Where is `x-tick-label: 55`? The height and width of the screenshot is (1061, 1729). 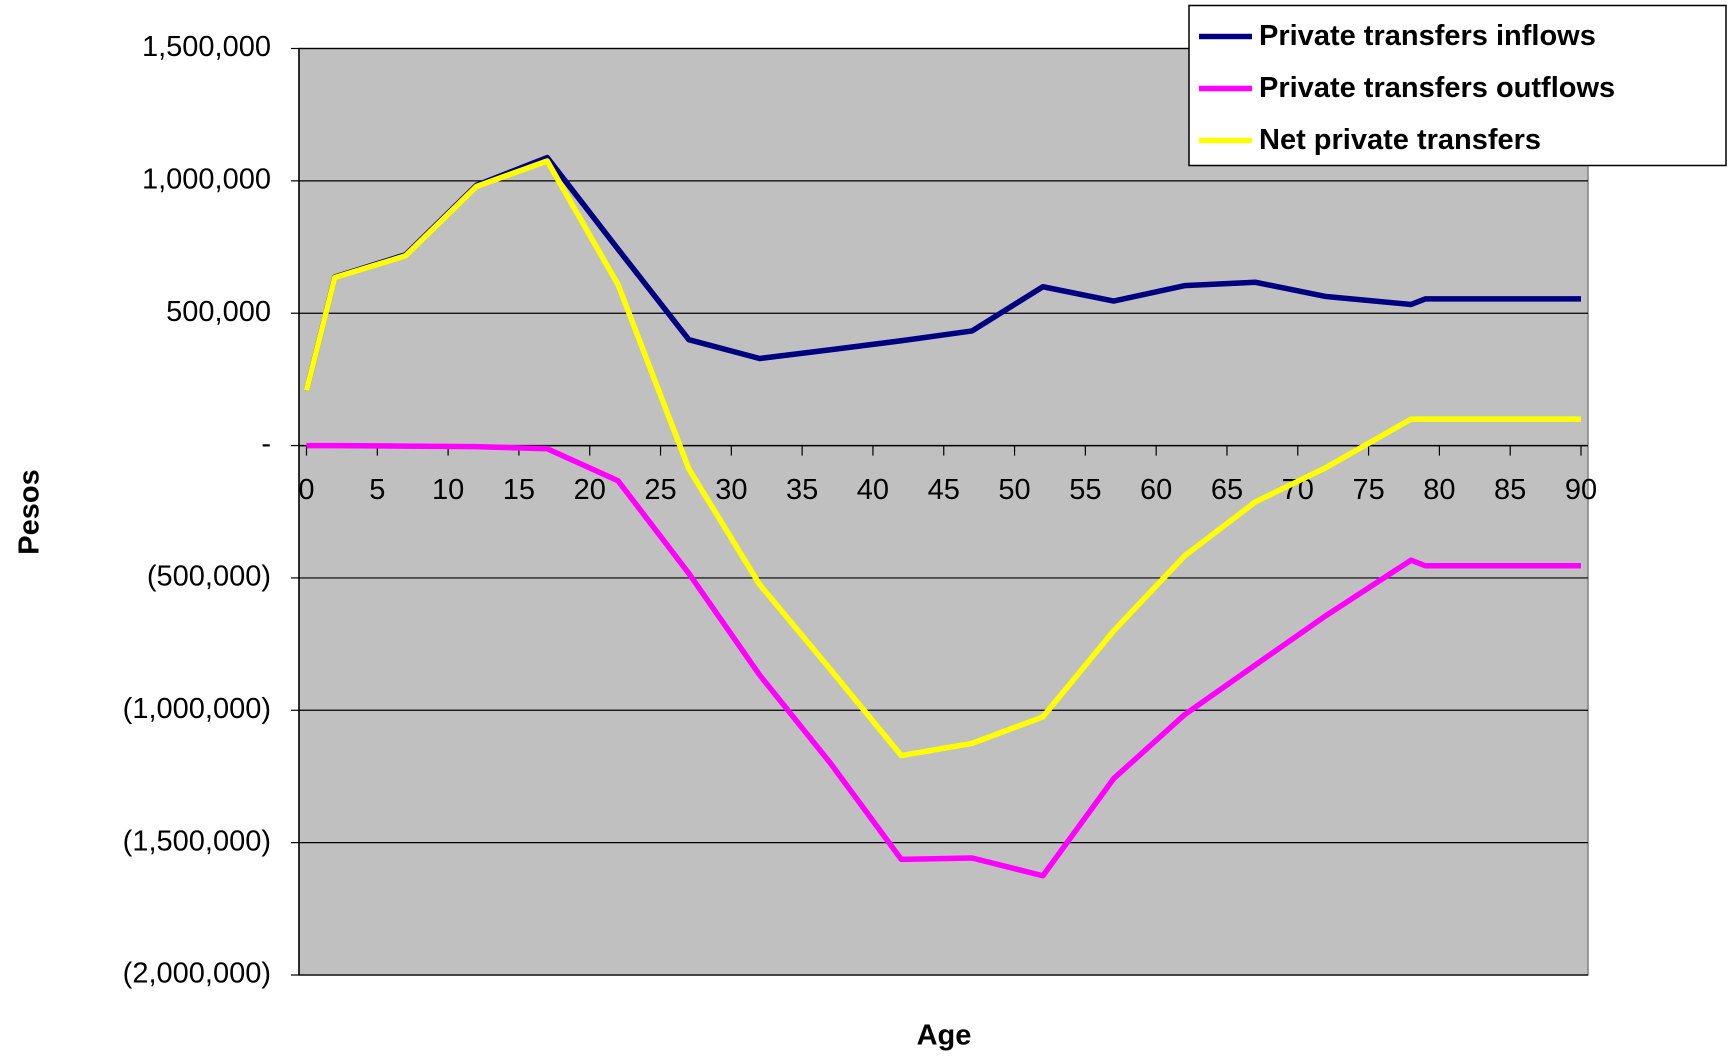 x-tick-label: 55 is located at coordinates (1085, 490).